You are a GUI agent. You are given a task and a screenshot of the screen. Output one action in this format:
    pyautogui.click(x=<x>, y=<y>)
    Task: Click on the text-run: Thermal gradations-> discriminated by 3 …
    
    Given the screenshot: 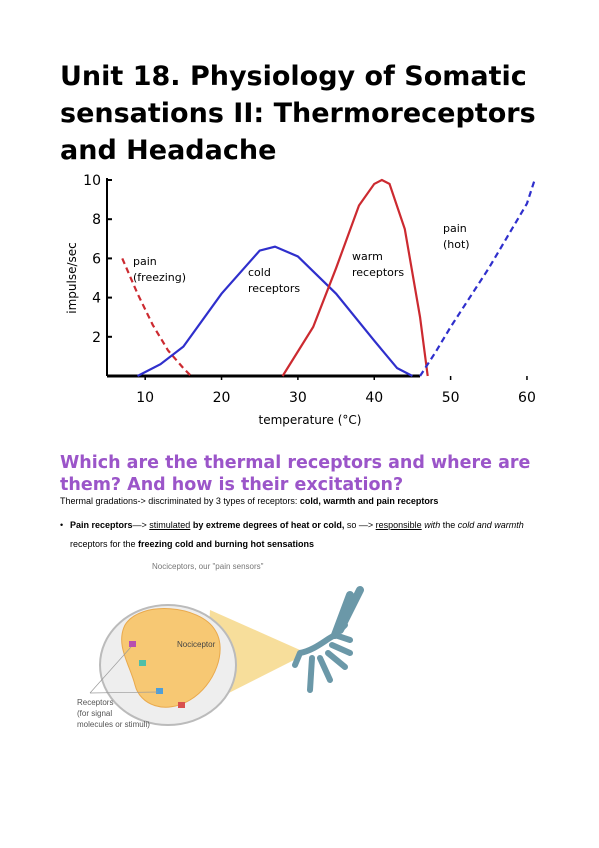 What is the action you would take?
    pyautogui.click(x=180, y=501)
    